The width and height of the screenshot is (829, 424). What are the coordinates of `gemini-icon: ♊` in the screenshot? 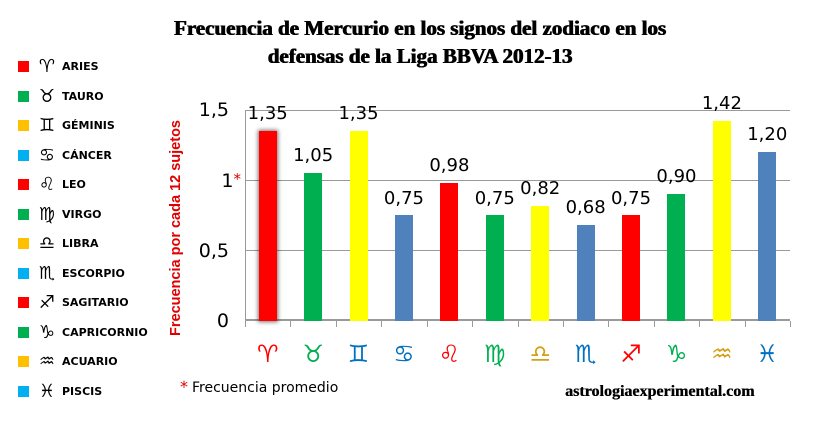 It's located at (47, 126).